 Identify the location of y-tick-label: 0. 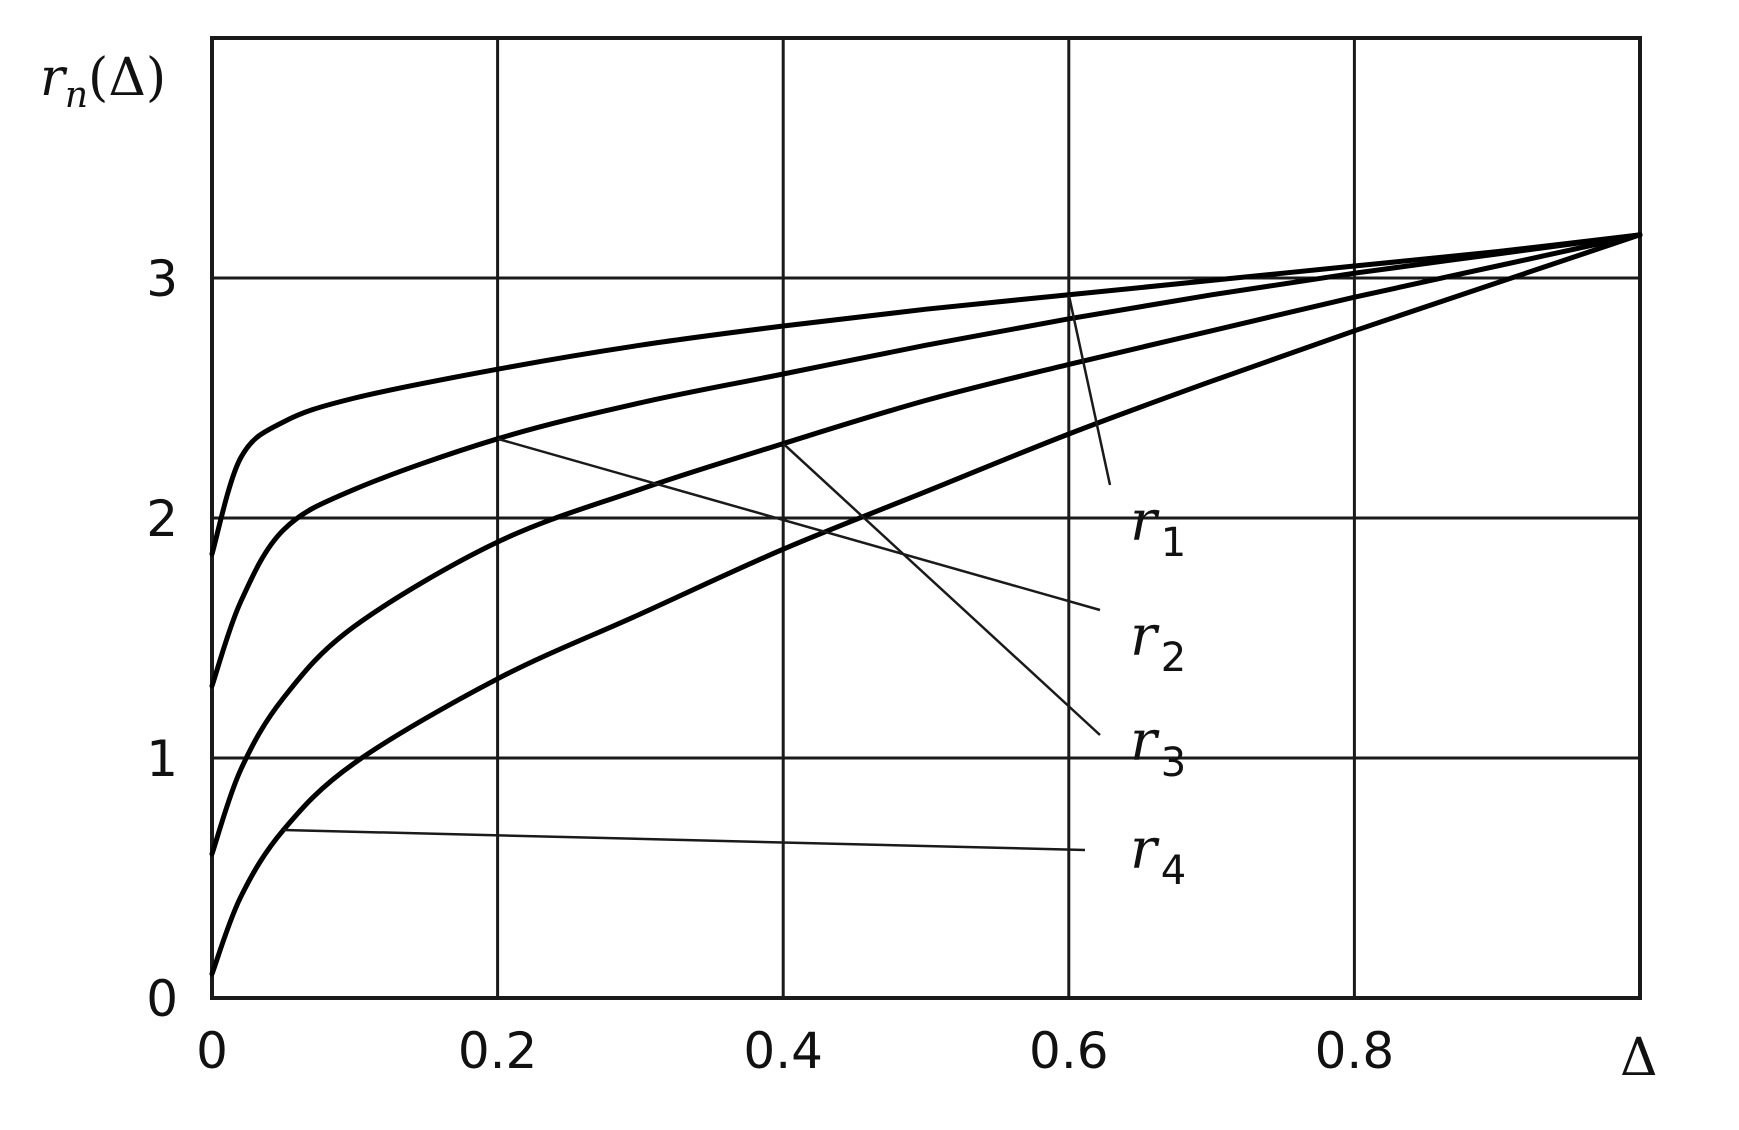
(162, 999).